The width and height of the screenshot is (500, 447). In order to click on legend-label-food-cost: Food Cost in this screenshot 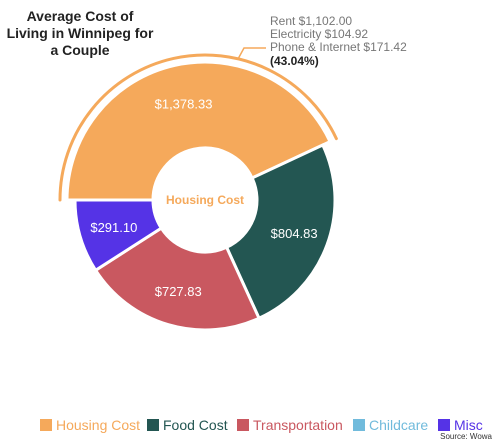, I will do `click(195, 425)`.